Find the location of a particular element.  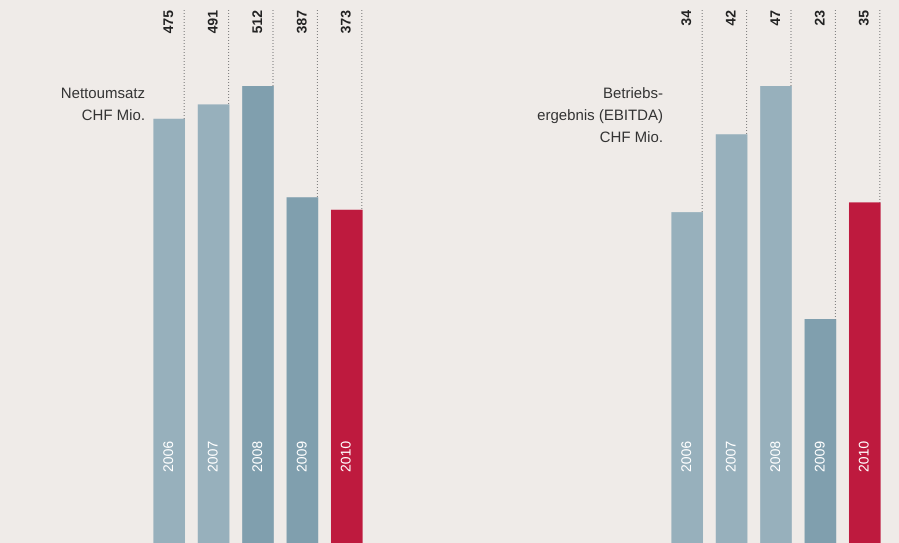

data-label: 512 is located at coordinates (256, 22).